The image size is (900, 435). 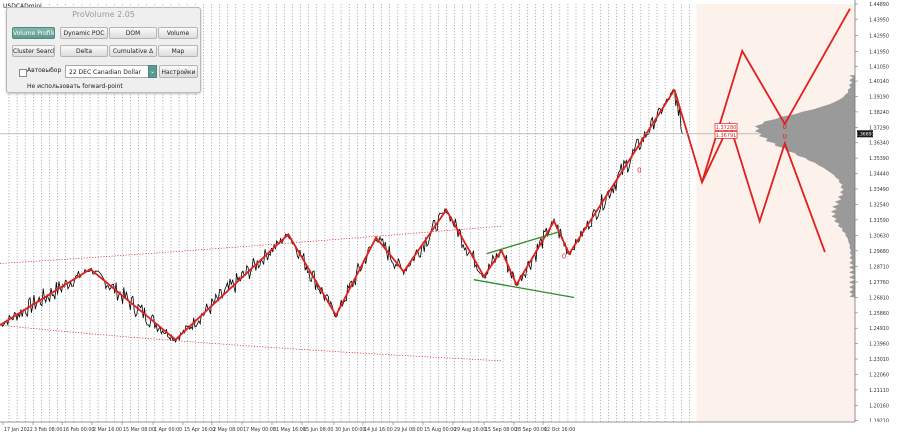 What do you see at coordinates (879, 159) in the screenshot?
I see `price-tick-label: 1.35390` at bounding box center [879, 159].